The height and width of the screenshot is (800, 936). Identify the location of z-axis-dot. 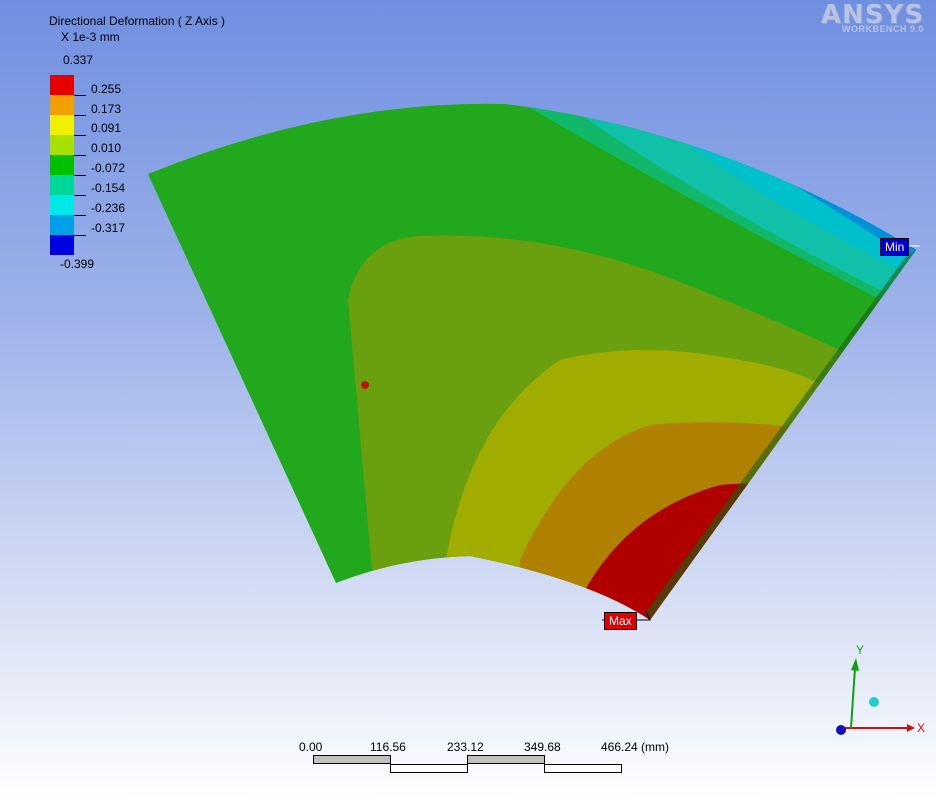
(841, 730).